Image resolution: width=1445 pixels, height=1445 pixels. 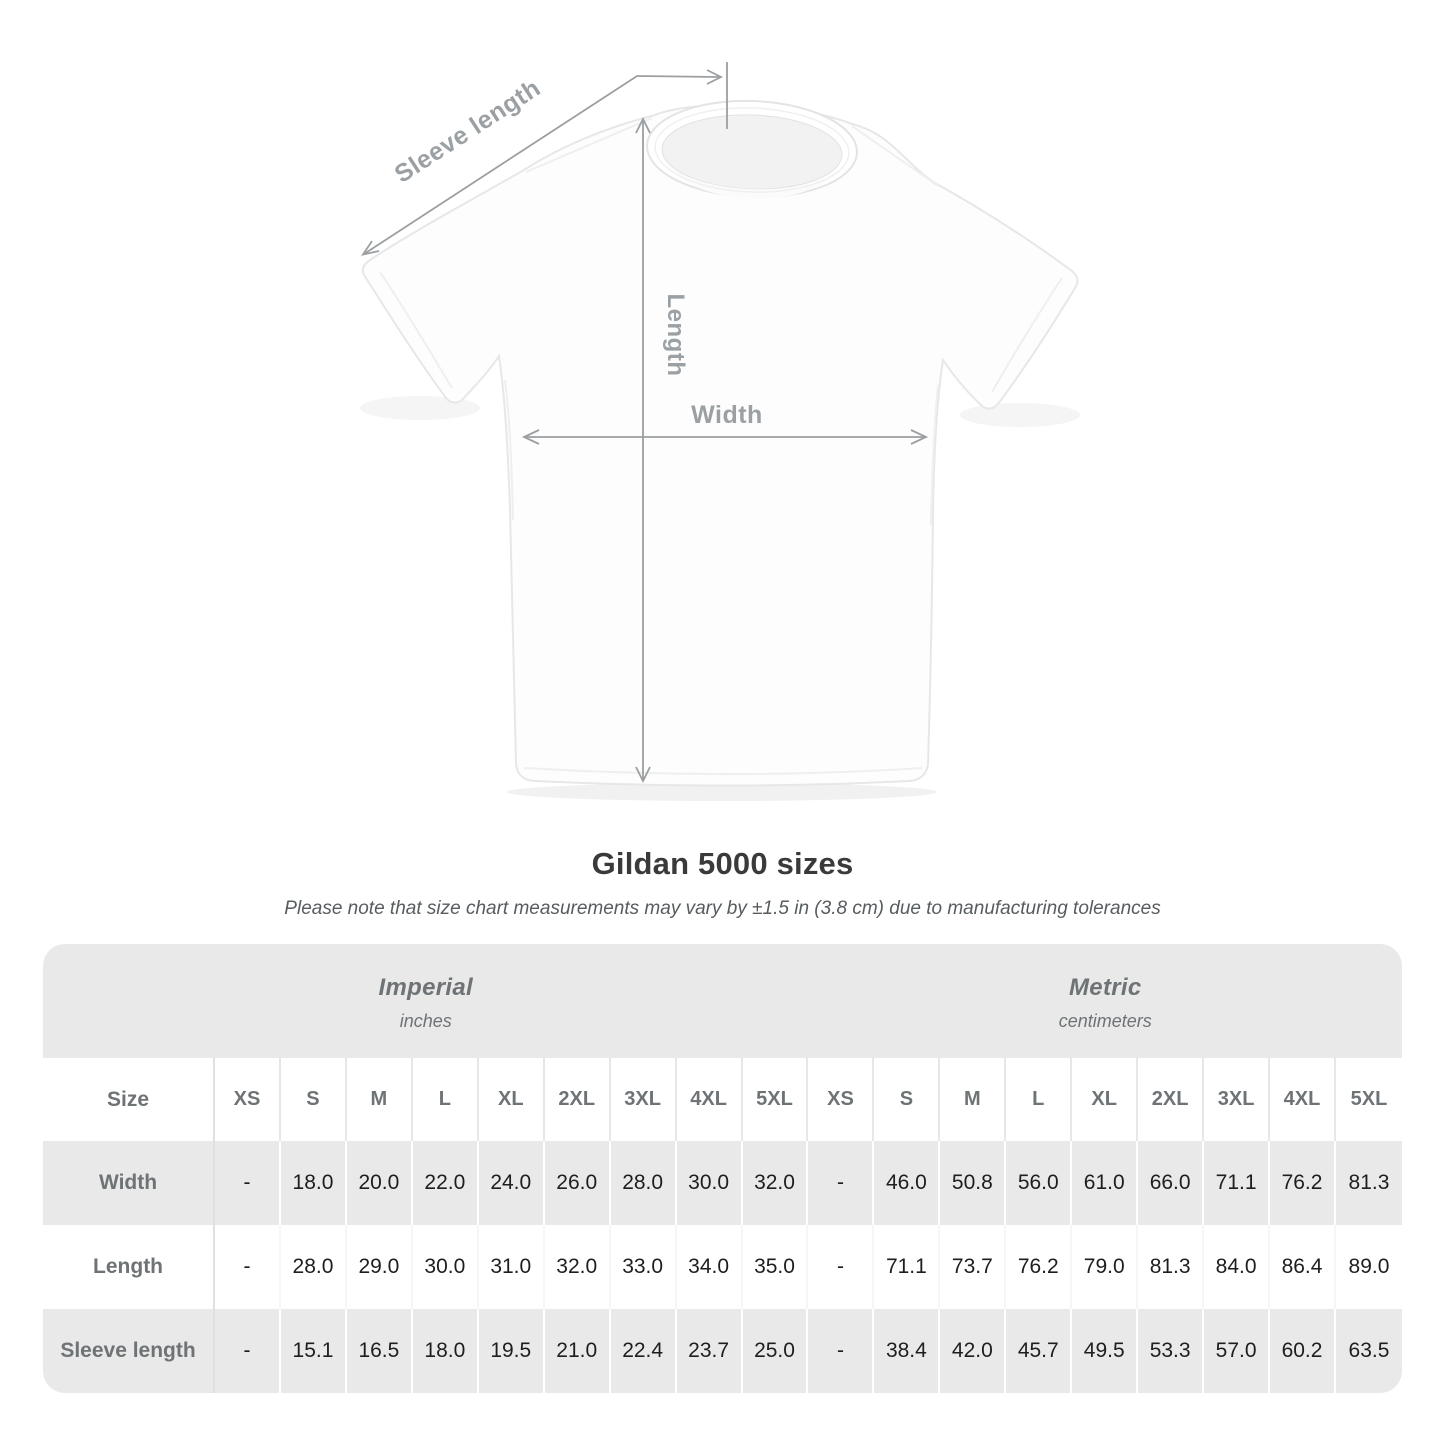 What do you see at coordinates (907, 1351) in the screenshot?
I see `metric-value-cell: 38.4` at bounding box center [907, 1351].